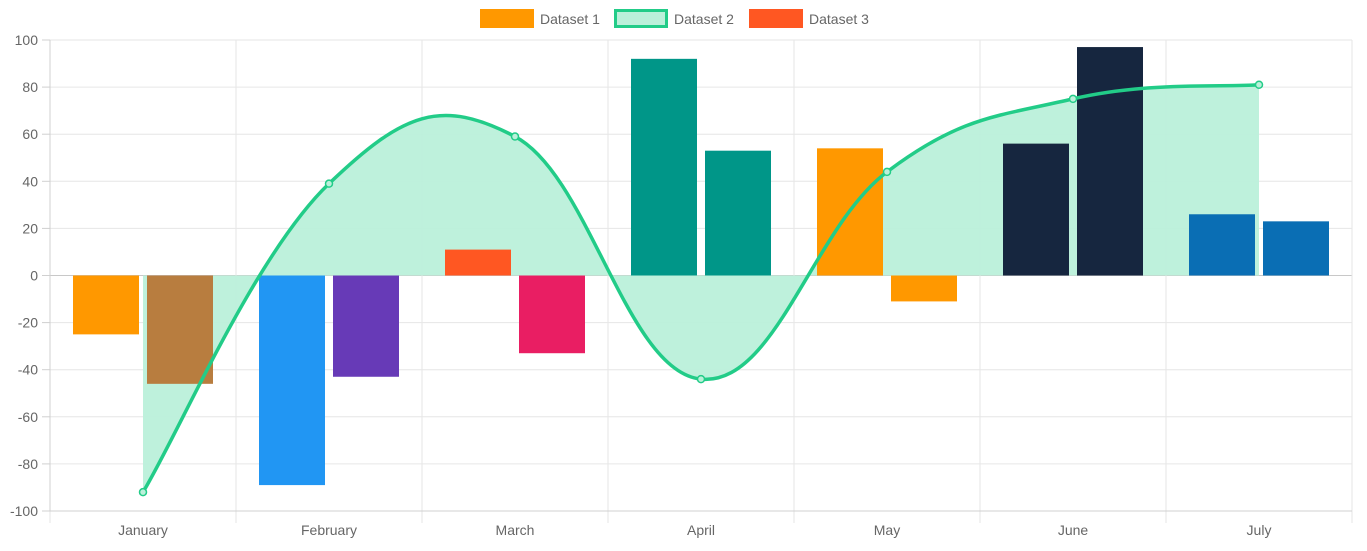 The width and height of the screenshot is (1367, 551). I want to click on x-tick-label: April, so click(701, 530).